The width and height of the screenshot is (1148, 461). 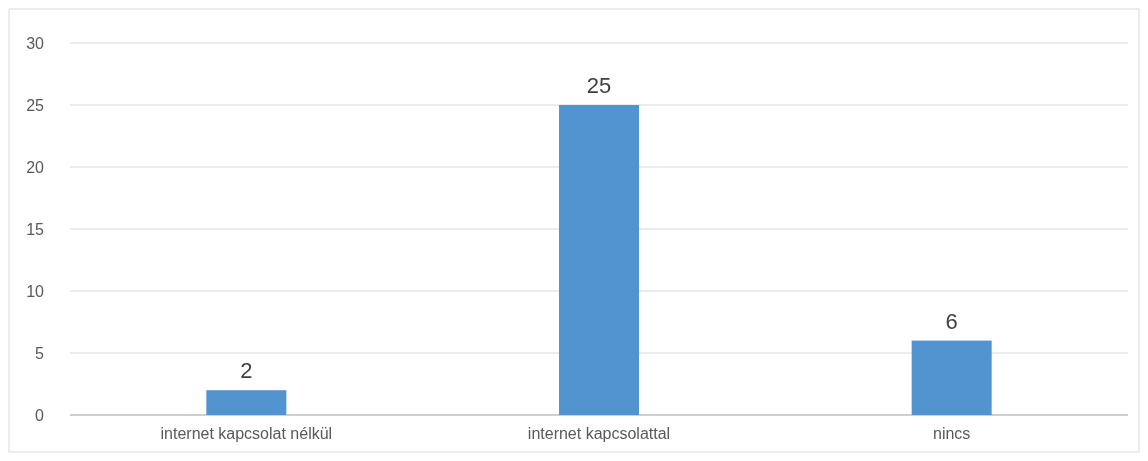 I want to click on data-label: 25, so click(x=599, y=85).